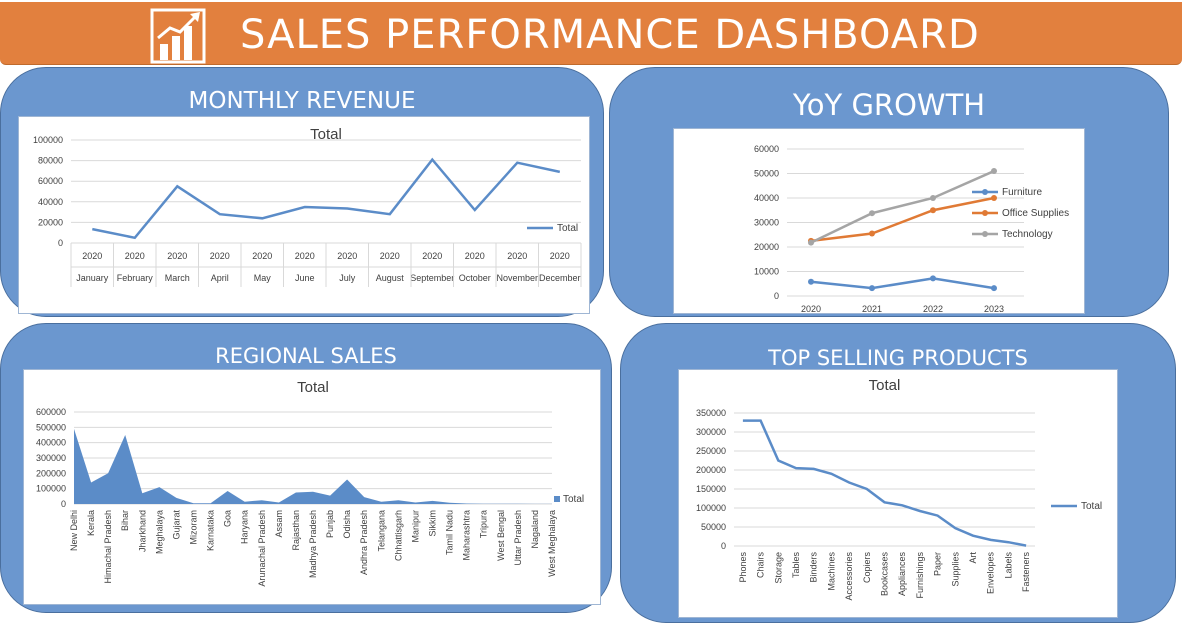 Image resolution: width=1182 pixels, height=643 pixels. I want to click on y-tick-label: 400000, so click(51, 443).